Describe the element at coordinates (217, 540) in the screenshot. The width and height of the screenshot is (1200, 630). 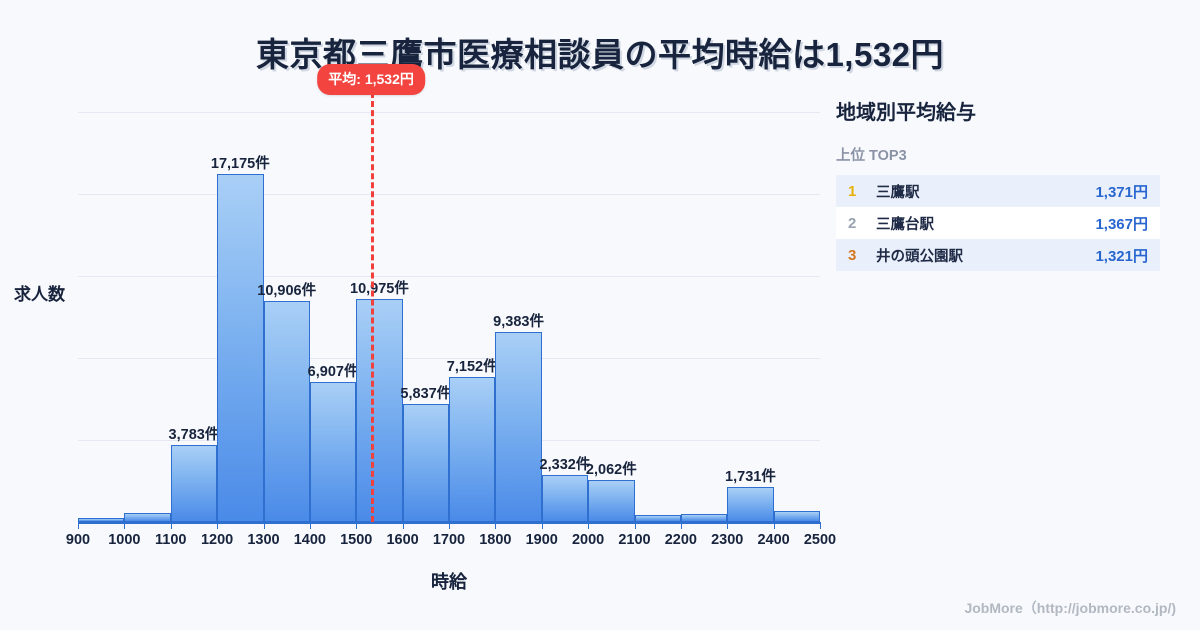
I see `x-axis-tick-label: 1200` at that location.